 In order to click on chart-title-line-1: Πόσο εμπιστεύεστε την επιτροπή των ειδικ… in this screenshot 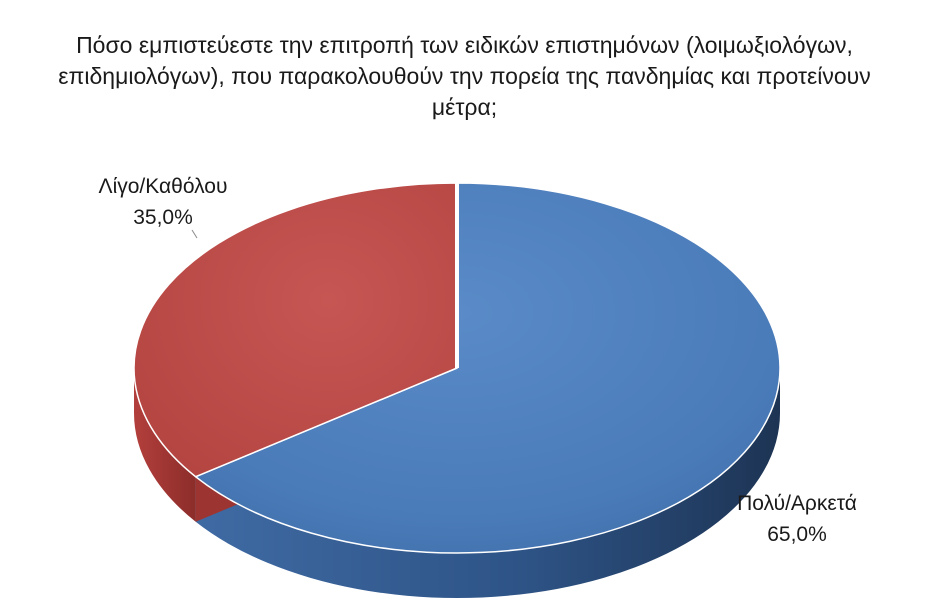, I will do `click(464, 45)`.